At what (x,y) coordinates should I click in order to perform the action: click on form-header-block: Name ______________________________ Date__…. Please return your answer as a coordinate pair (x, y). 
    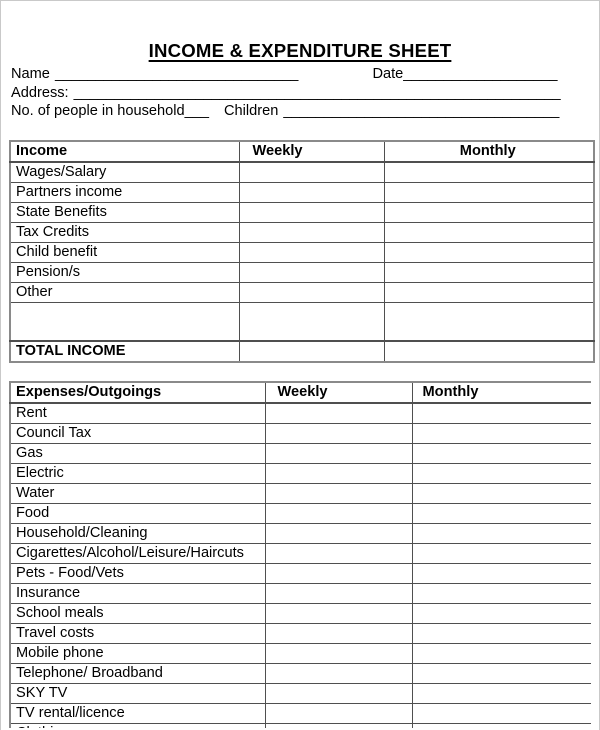
    Looking at the image, I should click on (300, 93).